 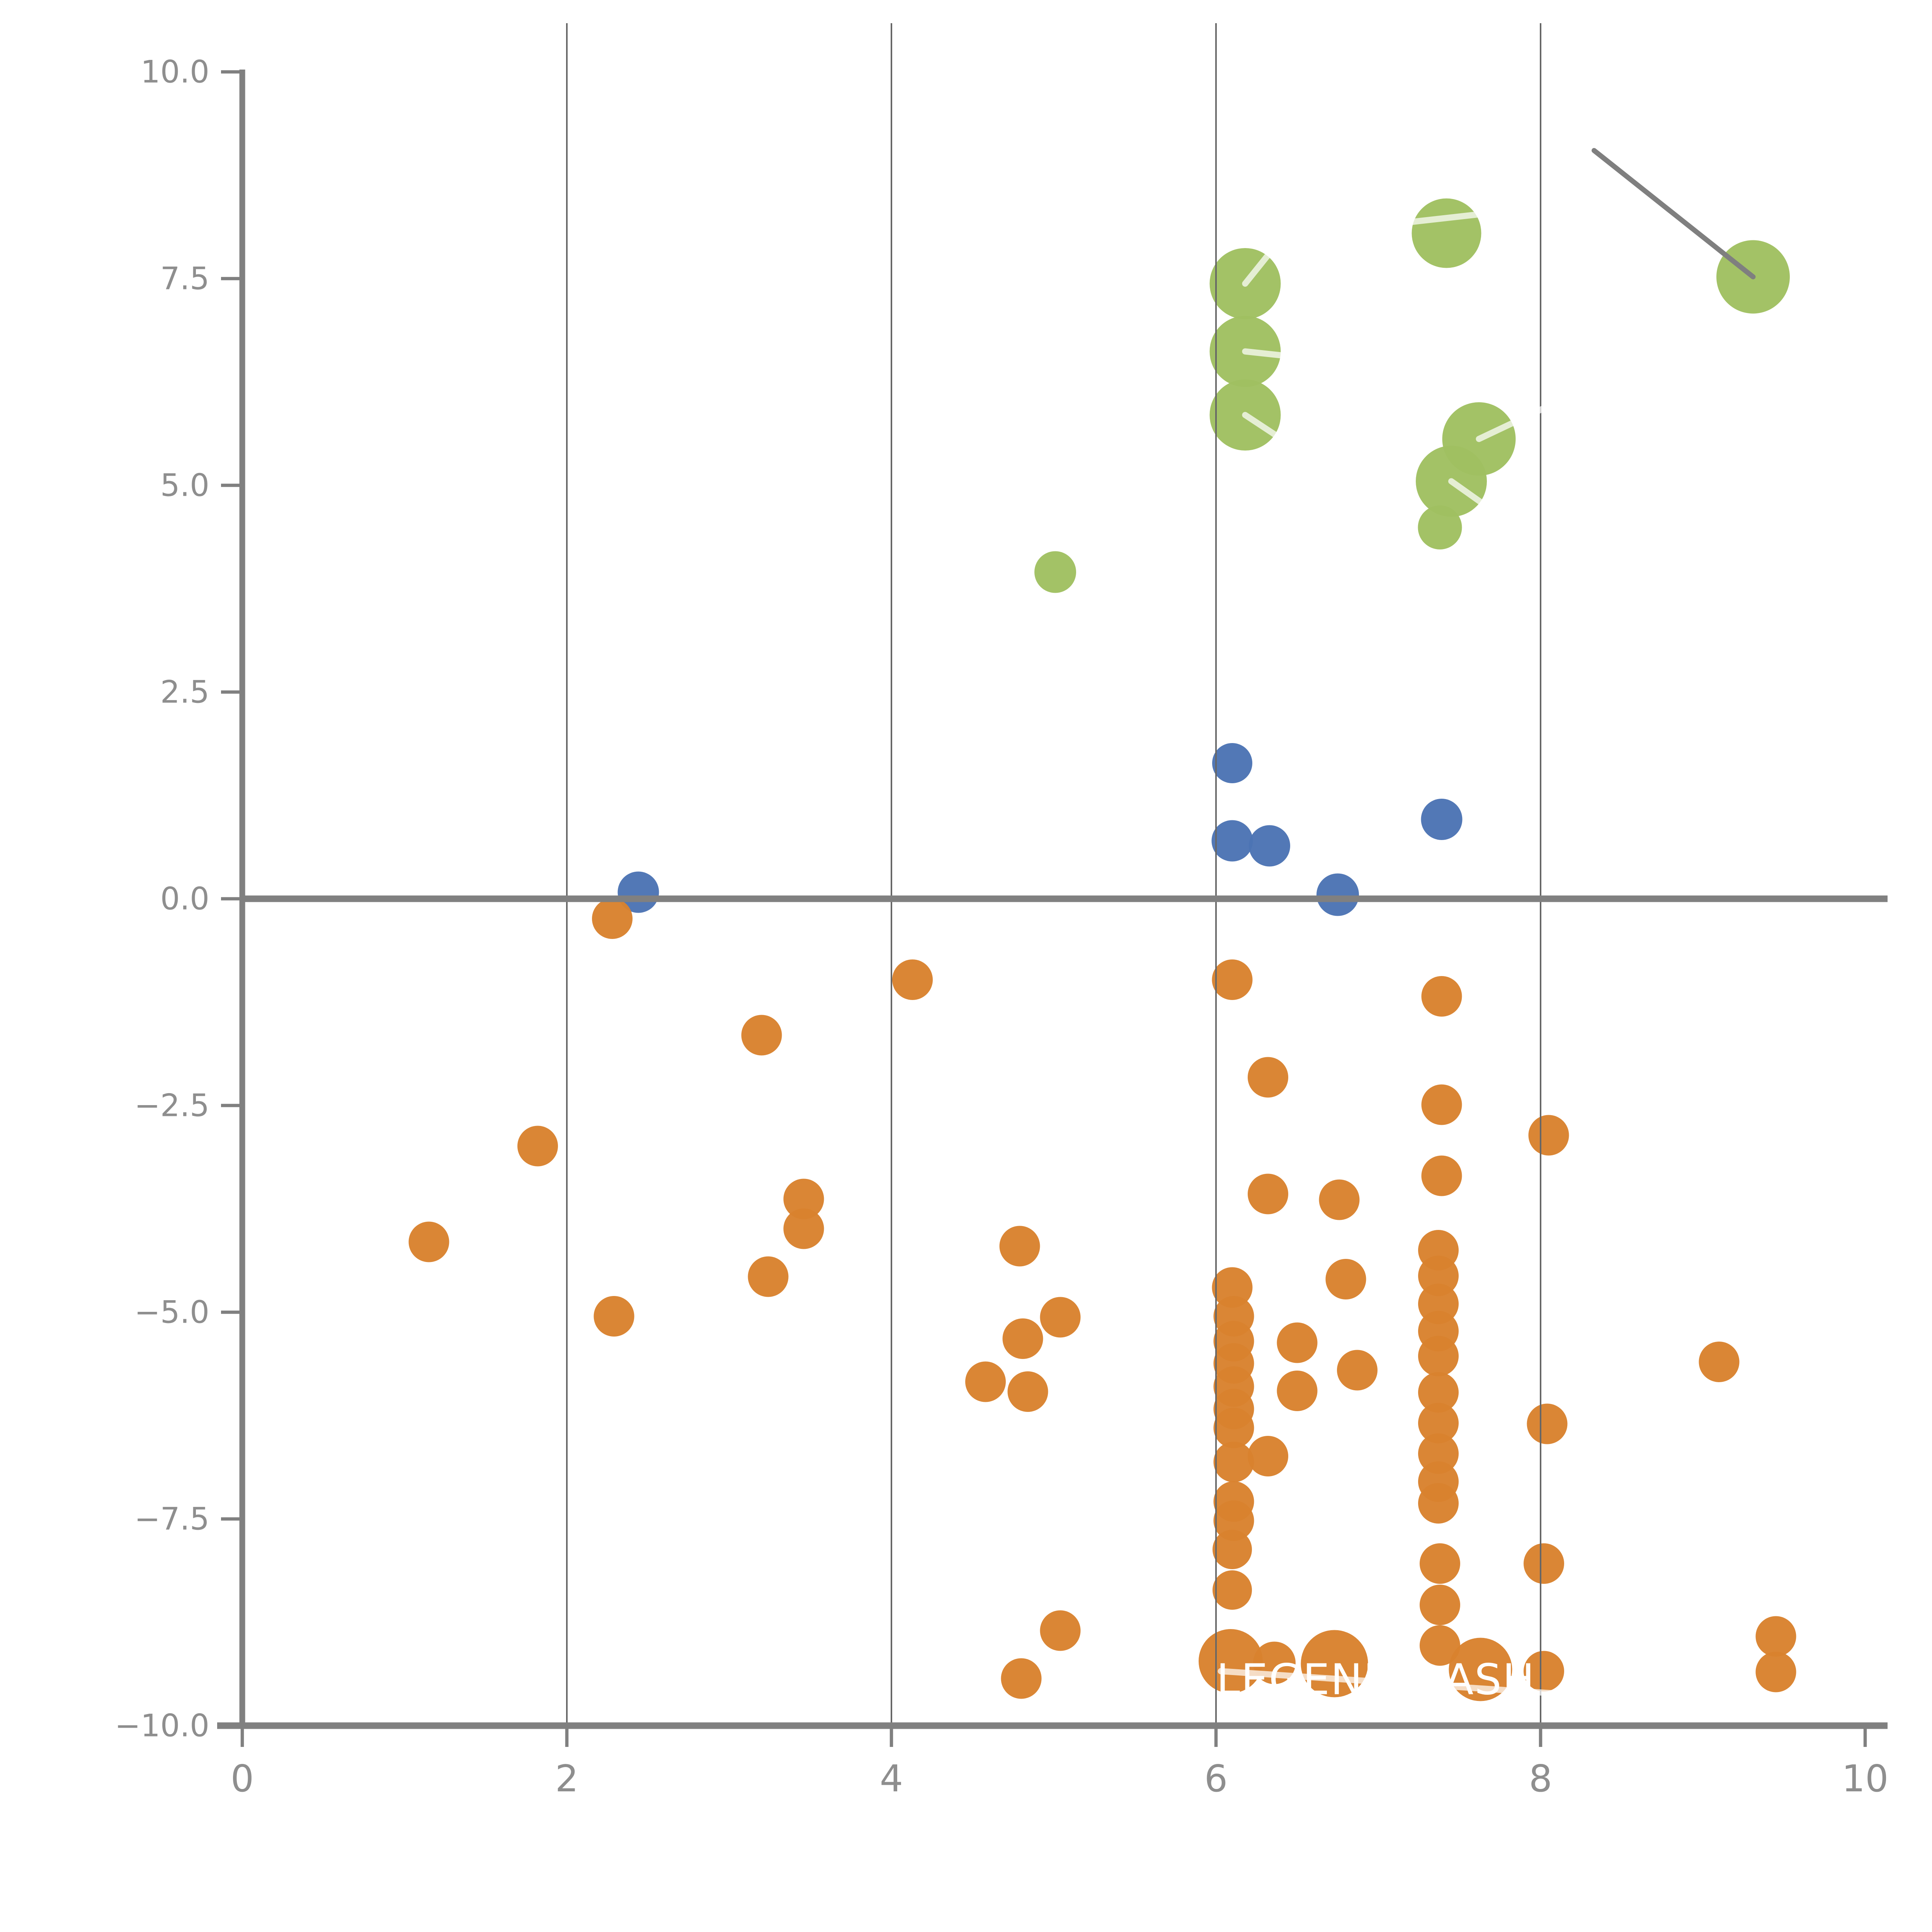 I want to click on y-tick-label: −7.5, so click(x=171, y=1519).